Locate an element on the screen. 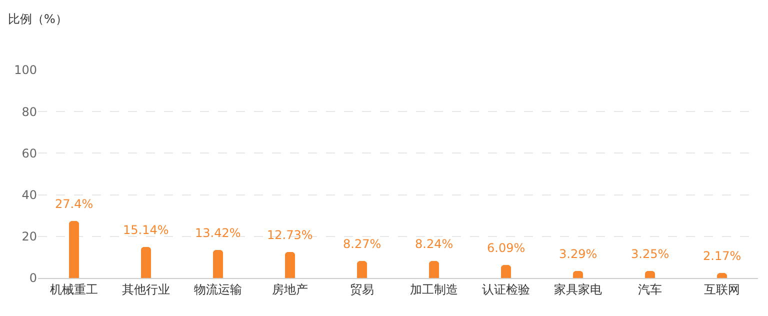 This screenshot has height=316, width=768. data-label: 27.4% is located at coordinates (74, 204).